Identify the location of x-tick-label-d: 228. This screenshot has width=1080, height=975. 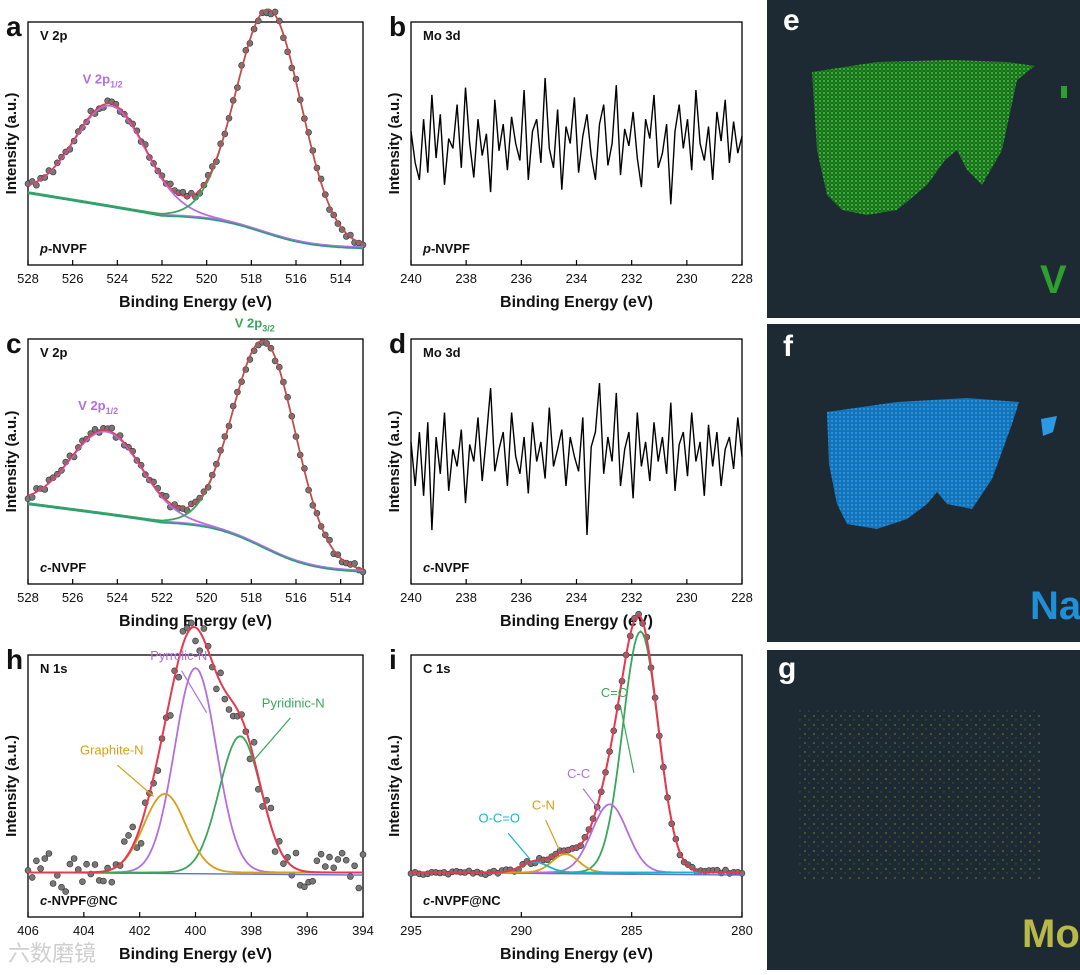
(742, 597).